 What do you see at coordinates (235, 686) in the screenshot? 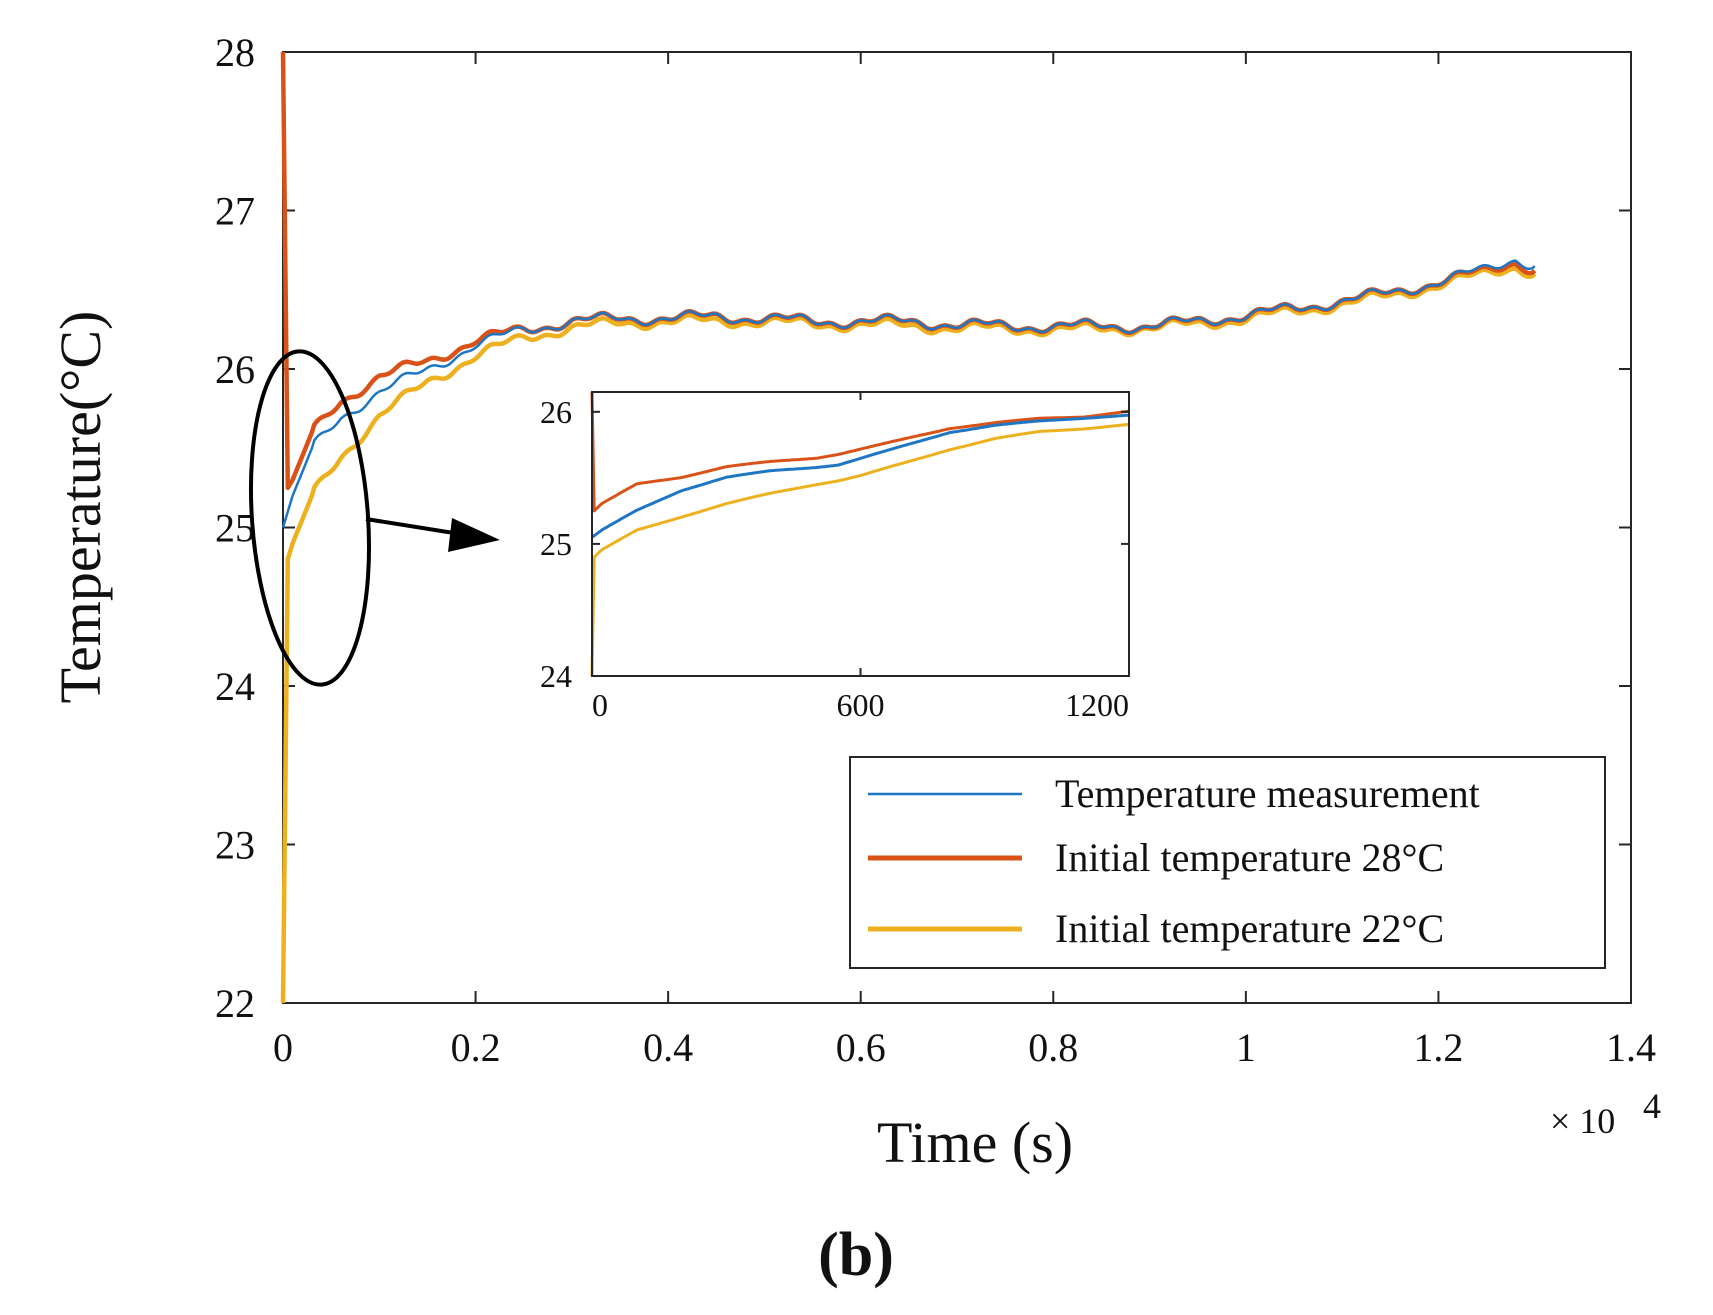
I see `y-tick-label: 24` at bounding box center [235, 686].